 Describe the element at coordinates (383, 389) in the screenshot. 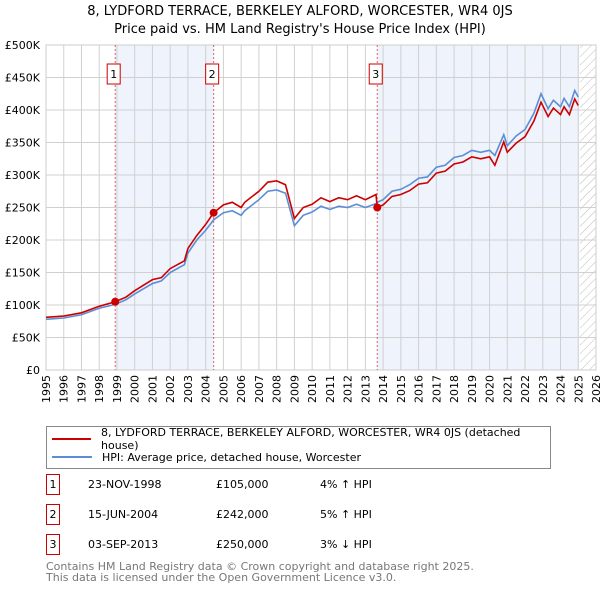

I see `x-tick-label: 2014` at that location.